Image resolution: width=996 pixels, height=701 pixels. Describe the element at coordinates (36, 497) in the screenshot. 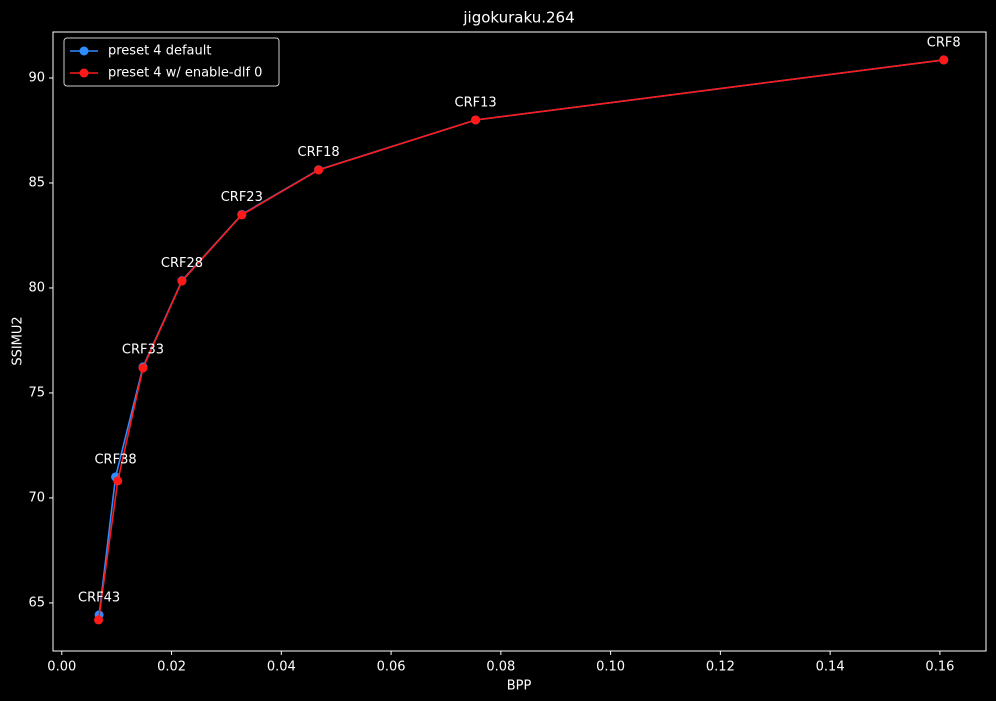

I see `y-tick-label: 70` at that location.